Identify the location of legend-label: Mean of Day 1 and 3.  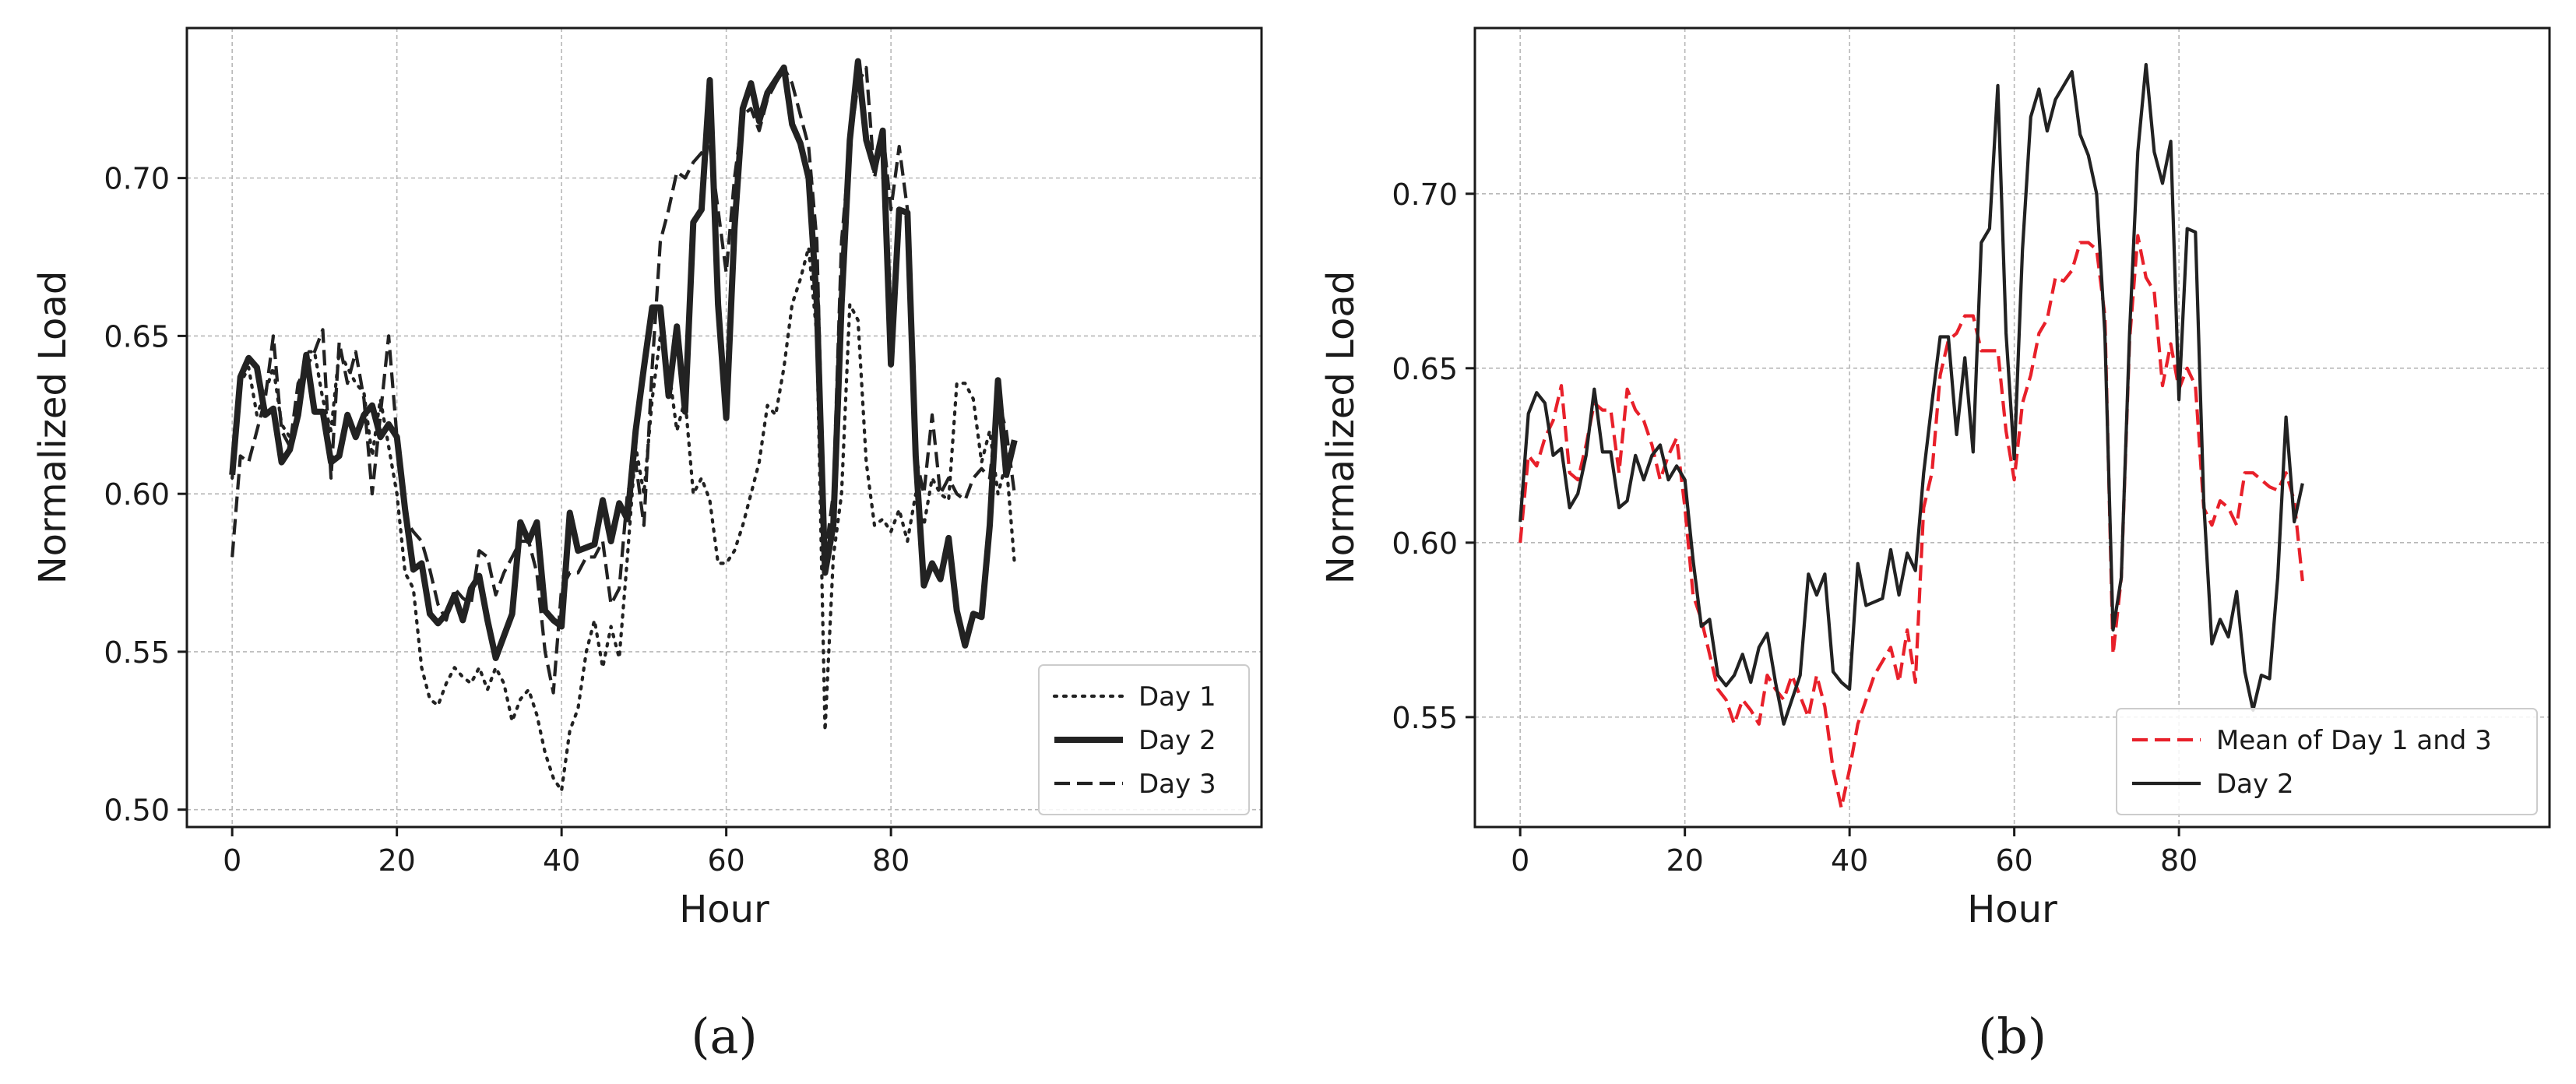
(2354, 740).